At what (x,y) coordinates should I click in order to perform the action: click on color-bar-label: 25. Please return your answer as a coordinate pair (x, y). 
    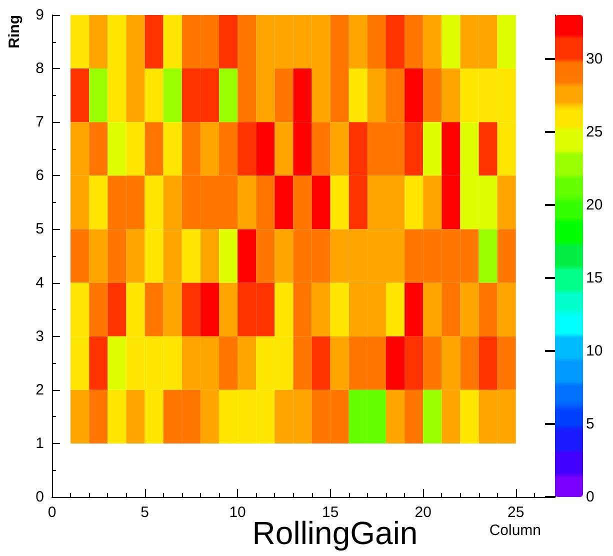
    Looking at the image, I should click on (594, 131).